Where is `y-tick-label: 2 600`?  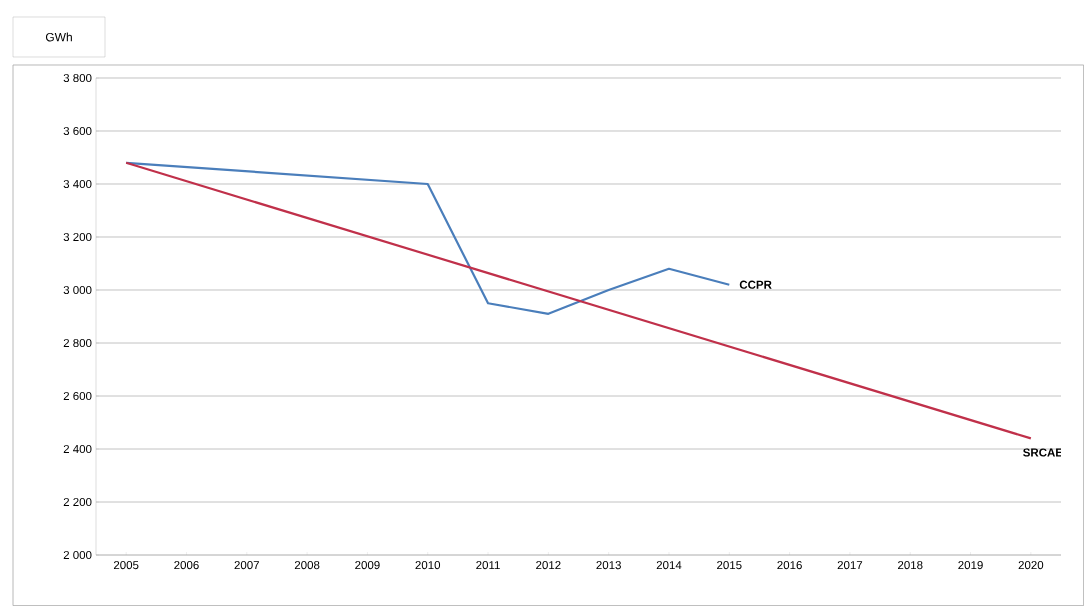
y-tick-label: 2 600 is located at coordinates (77, 396).